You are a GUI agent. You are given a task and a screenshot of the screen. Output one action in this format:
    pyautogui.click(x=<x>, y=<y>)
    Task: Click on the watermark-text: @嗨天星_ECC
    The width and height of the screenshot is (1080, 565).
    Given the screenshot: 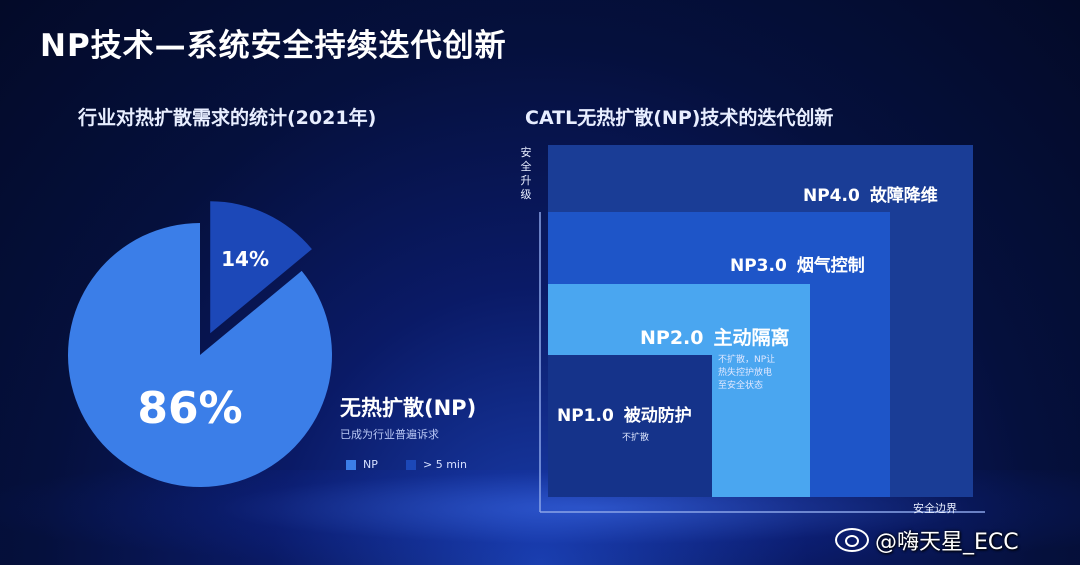 What is the action you would take?
    pyautogui.click(x=947, y=542)
    